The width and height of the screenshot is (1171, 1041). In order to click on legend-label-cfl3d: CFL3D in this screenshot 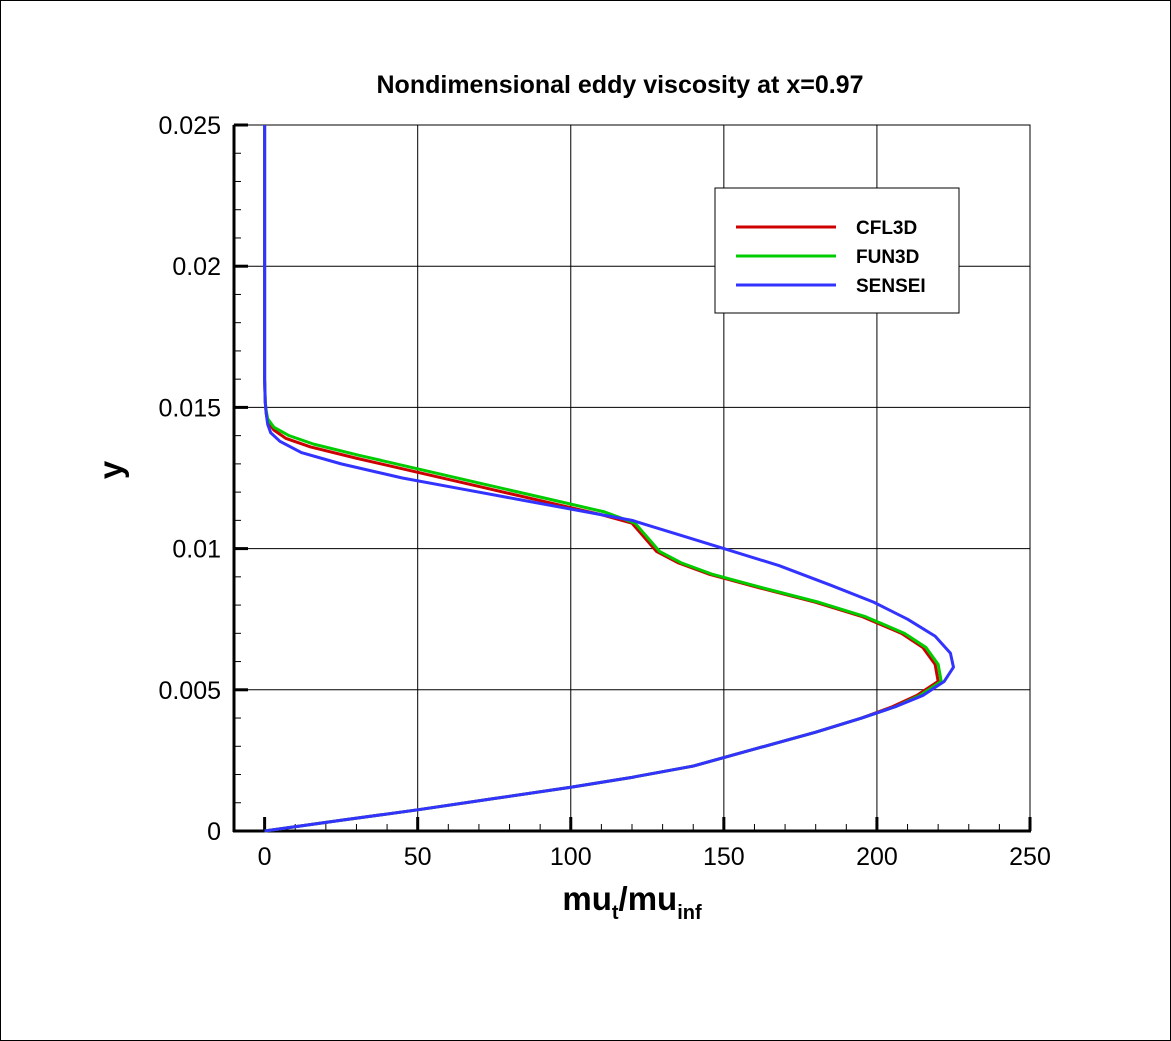, I will do `click(886, 228)`.